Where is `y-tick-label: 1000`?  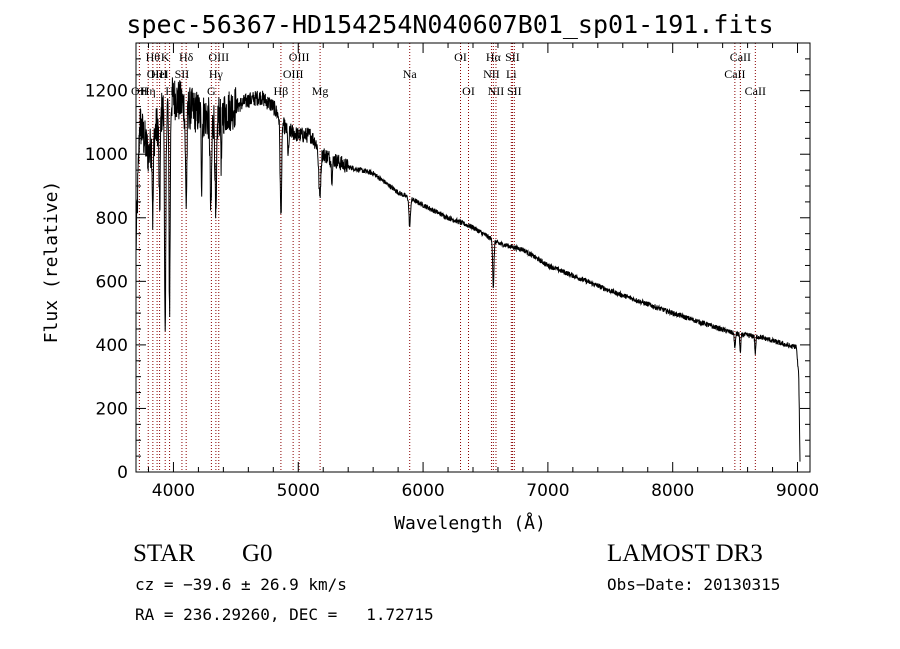 y-tick-label: 1000 is located at coordinates (106, 155).